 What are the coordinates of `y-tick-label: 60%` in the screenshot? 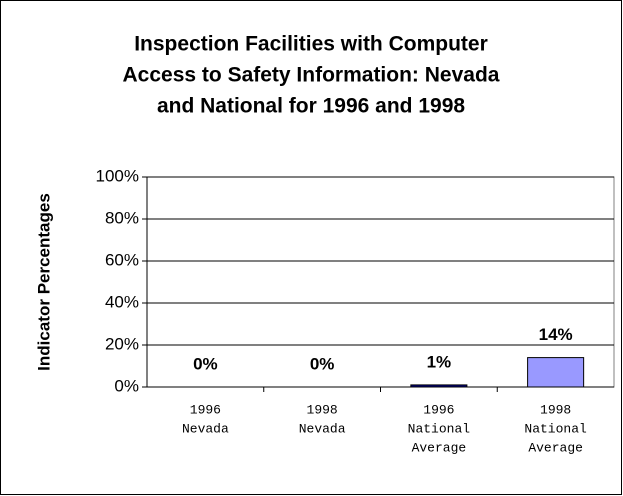 It's located at (122, 259).